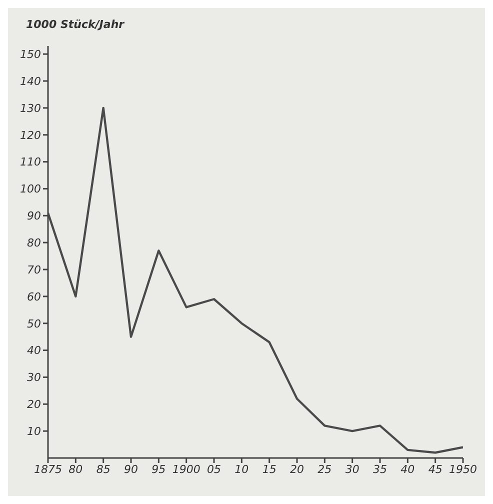 The image size is (493, 504). Describe the element at coordinates (463, 469) in the screenshot. I see `x-tick-label: 1950` at that location.